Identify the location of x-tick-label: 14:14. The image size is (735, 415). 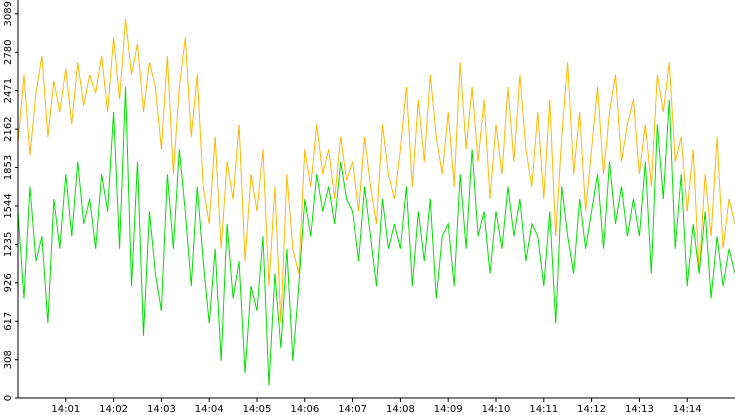
(687, 409).